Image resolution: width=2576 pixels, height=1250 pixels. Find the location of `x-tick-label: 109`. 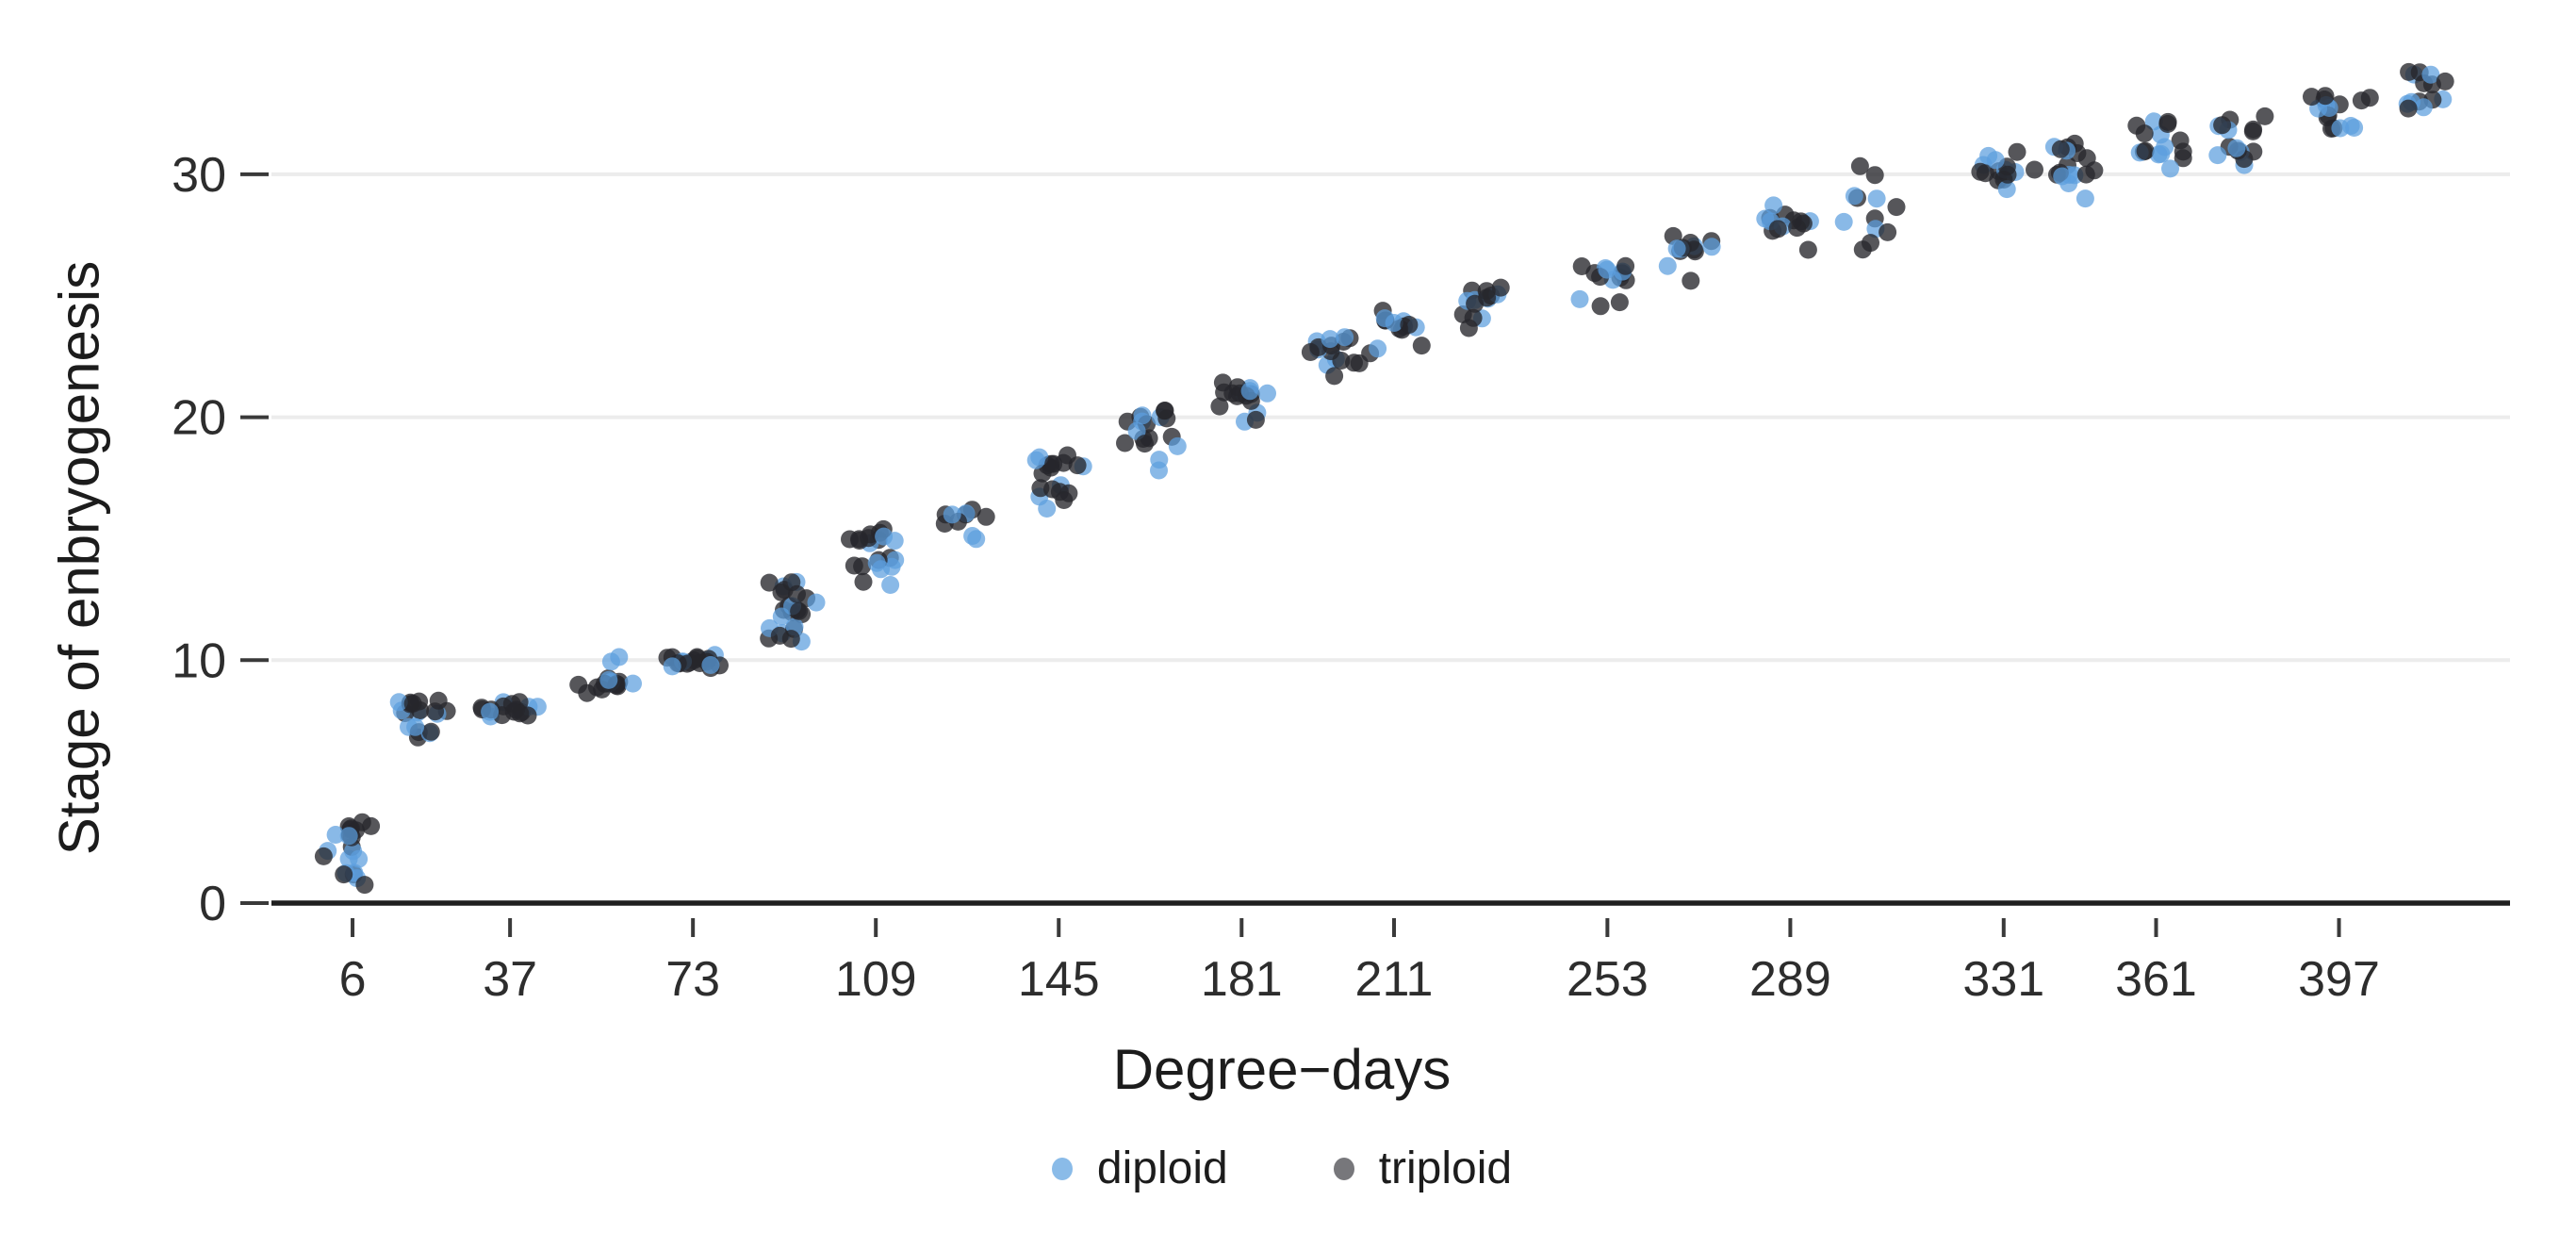

x-tick-label: 109 is located at coordinates (876, 979).